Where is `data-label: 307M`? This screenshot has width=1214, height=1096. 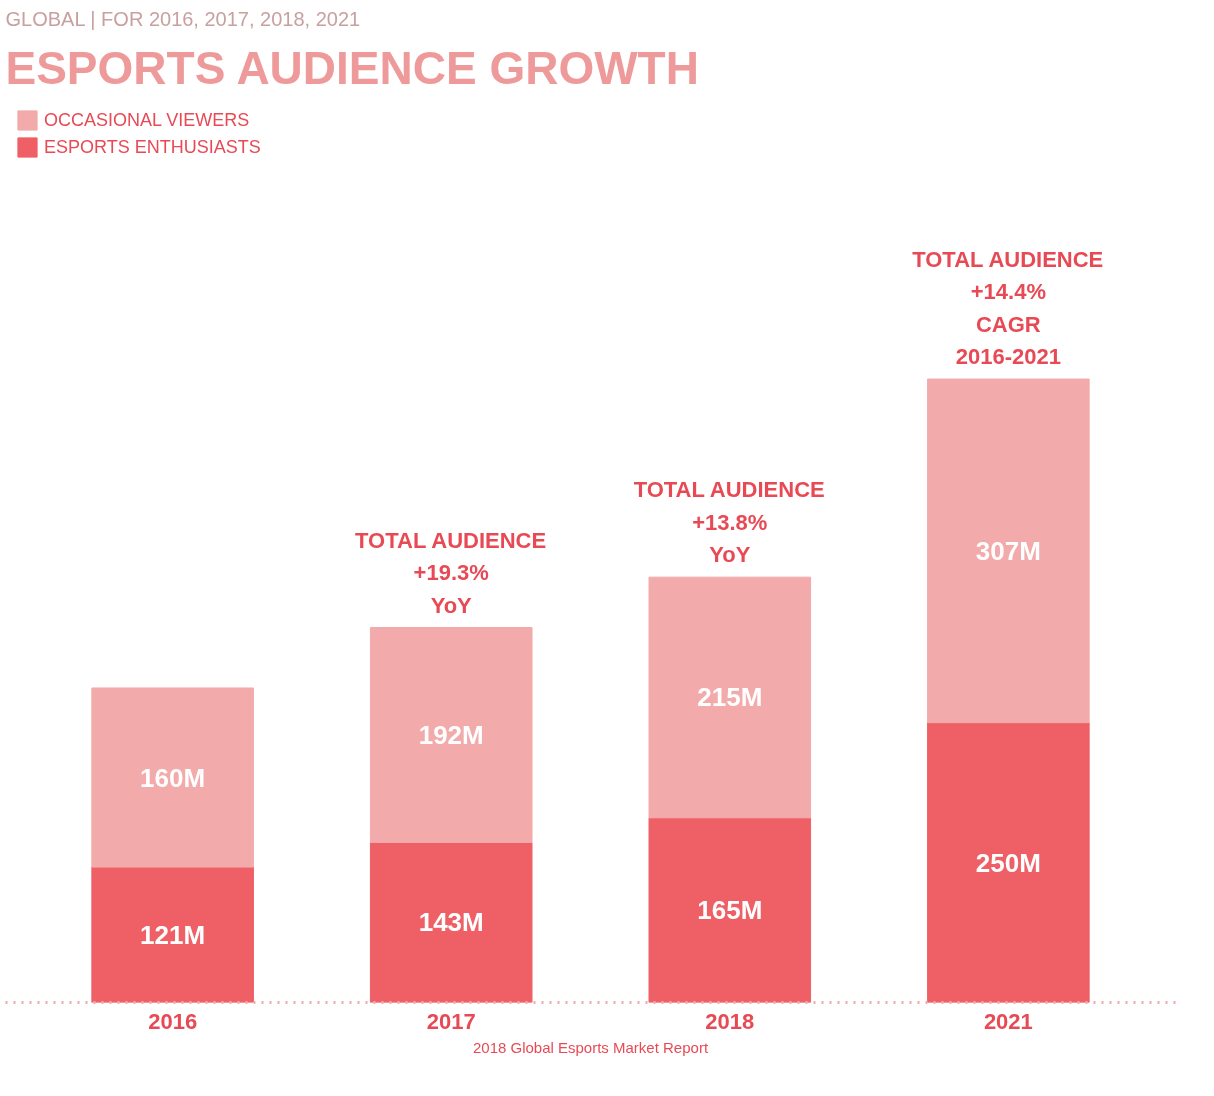 data-label: 307M is located at coordinates (1008, 550).